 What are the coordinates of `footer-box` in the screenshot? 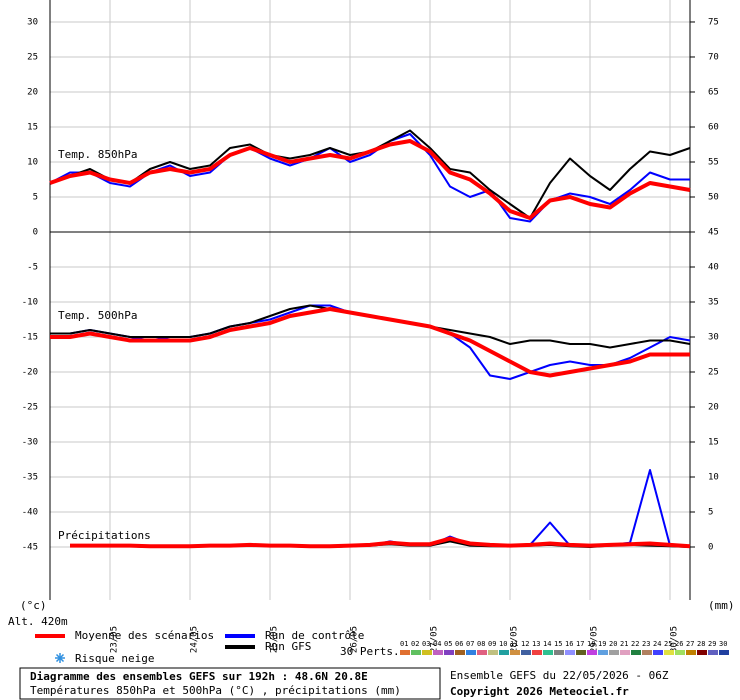 It's located at (230, 683).